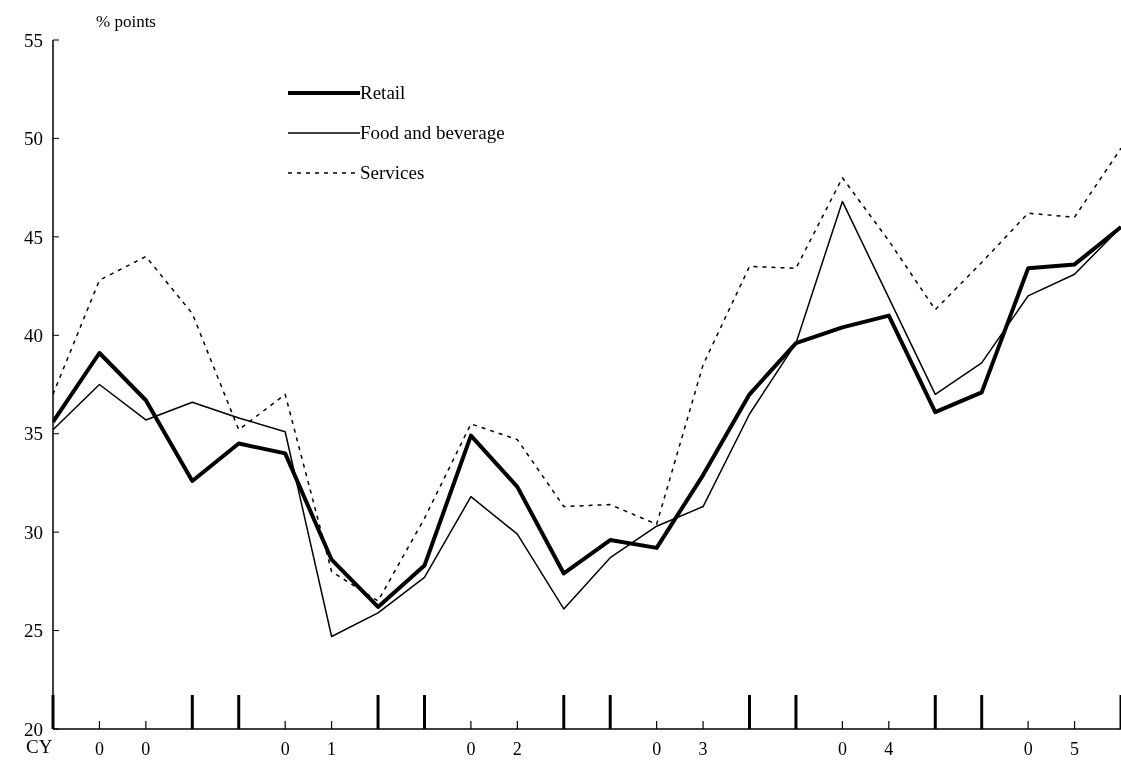 This screenshot has height=775, width=1121. Describe the element at coordinates (33, 40) in the screenshot. I see `y-tick-label: 55` at that location.